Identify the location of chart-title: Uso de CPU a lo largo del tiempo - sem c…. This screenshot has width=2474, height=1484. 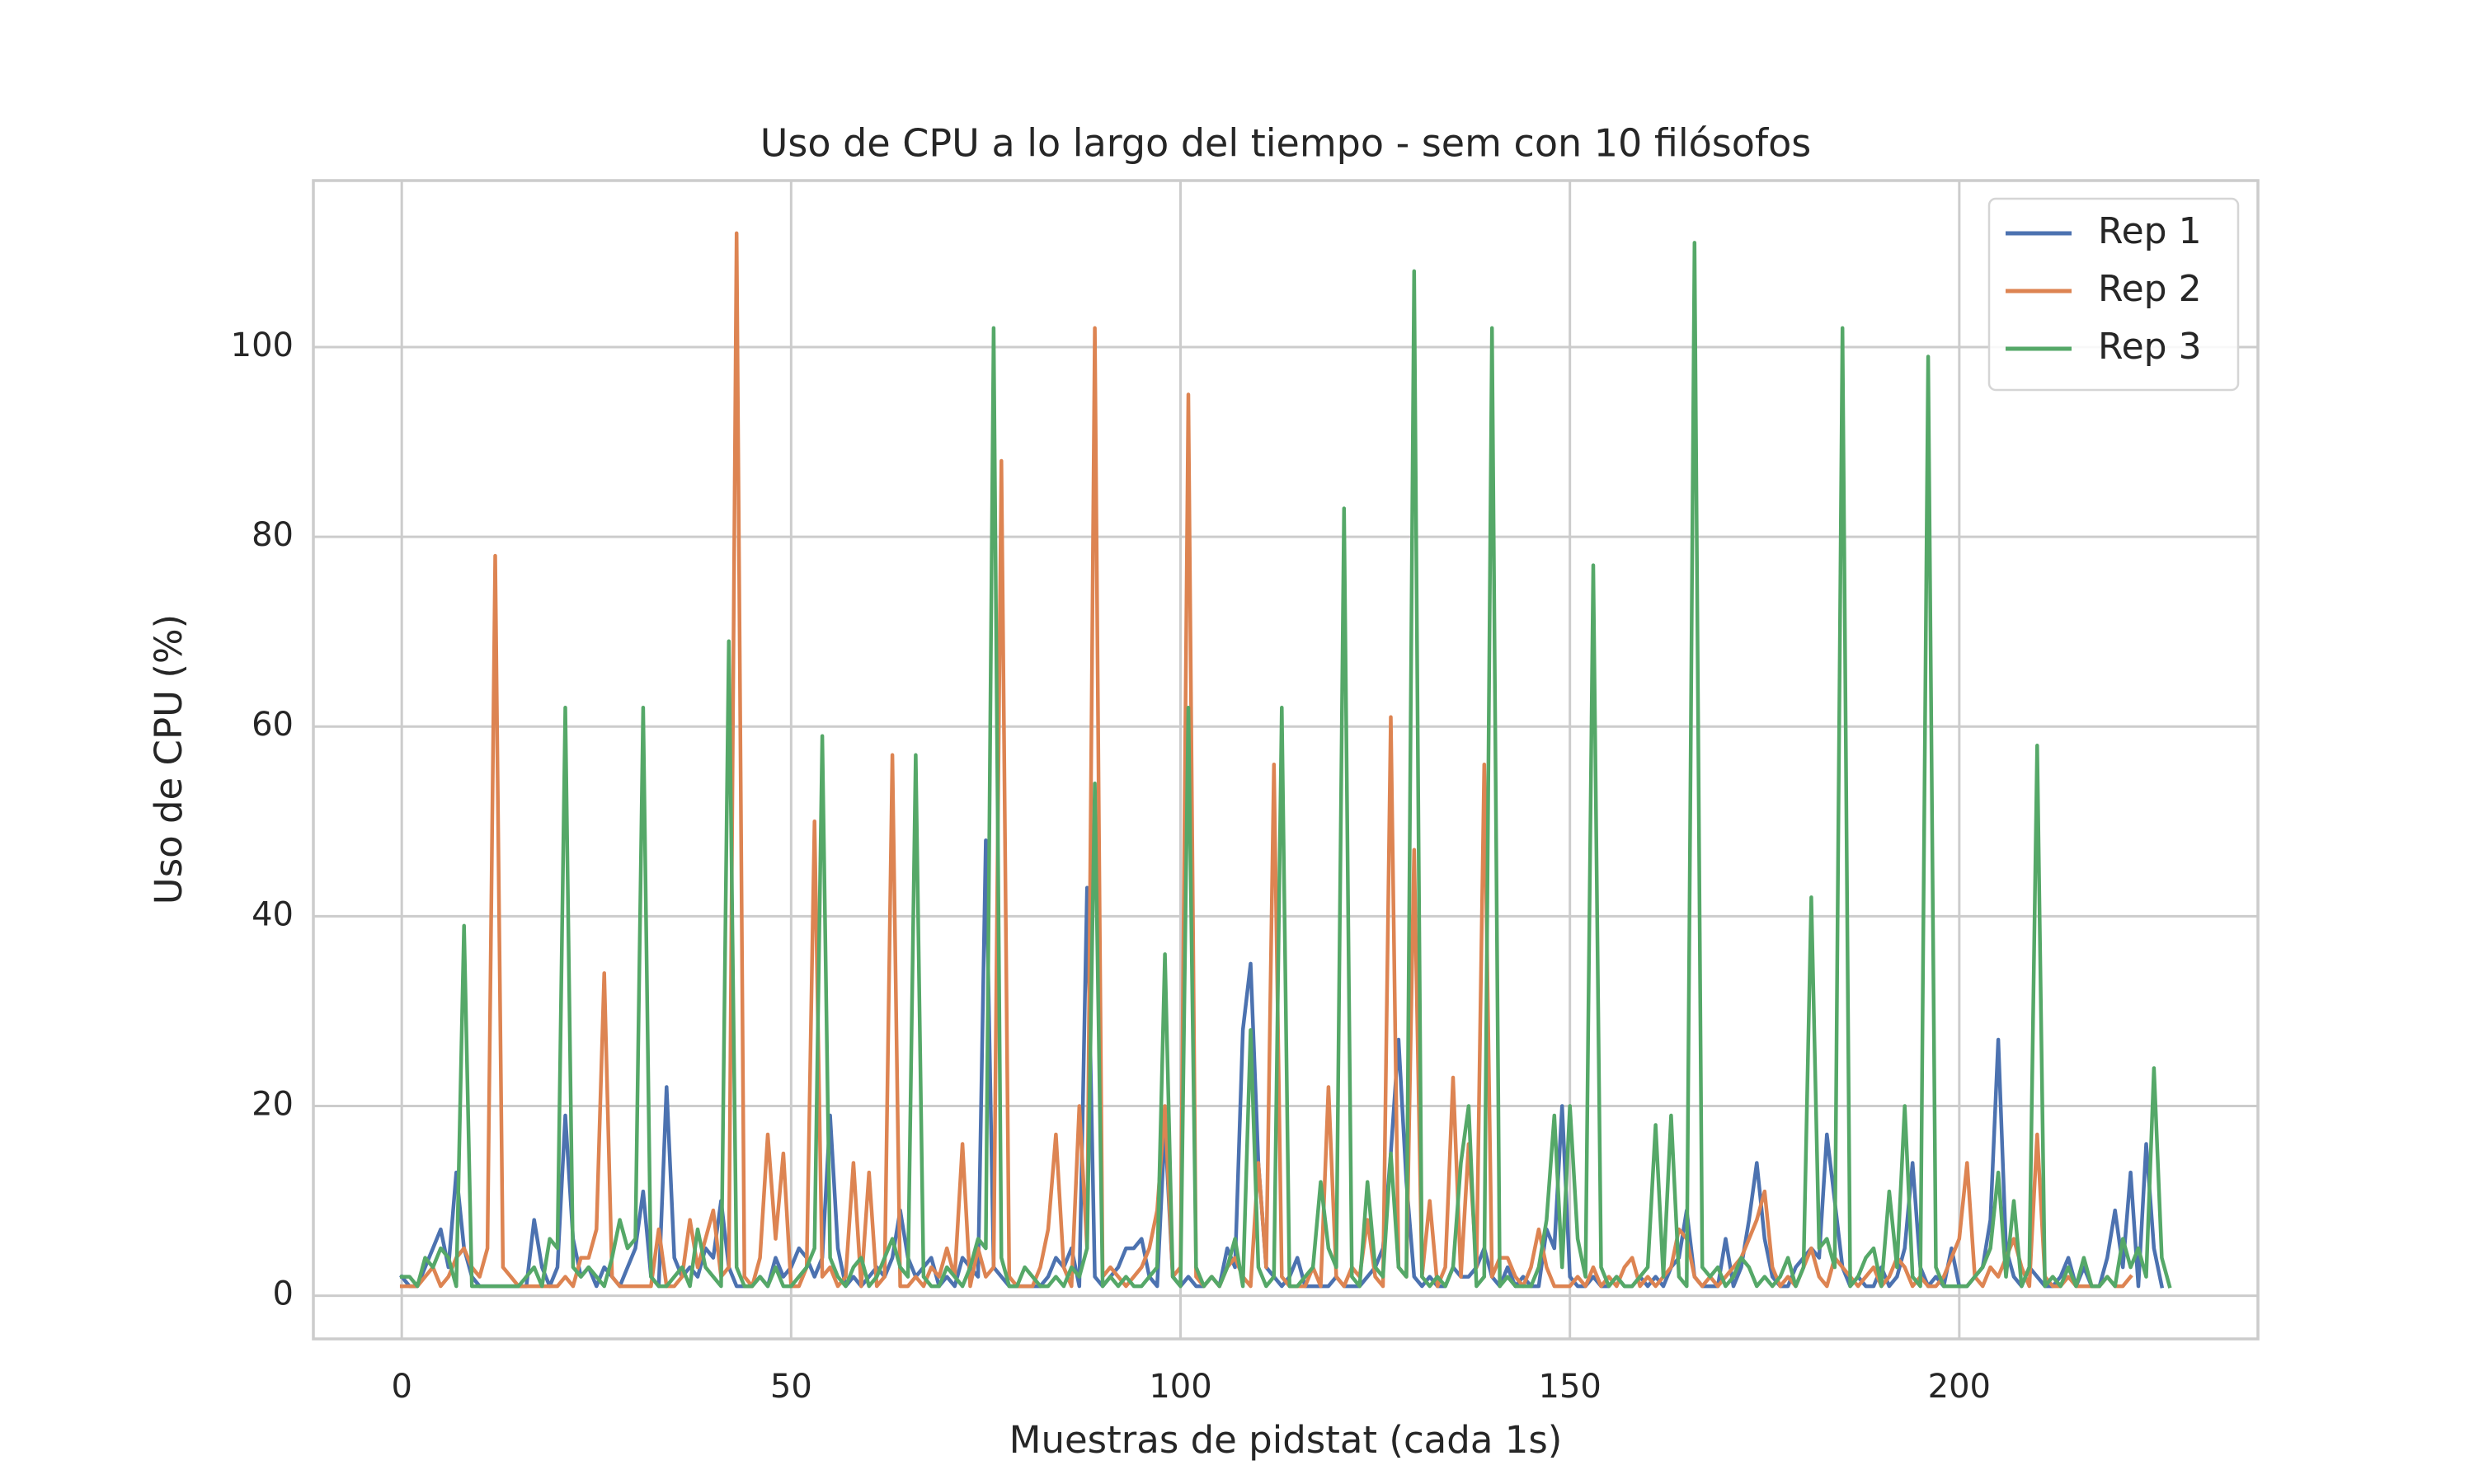
(1285, 143).